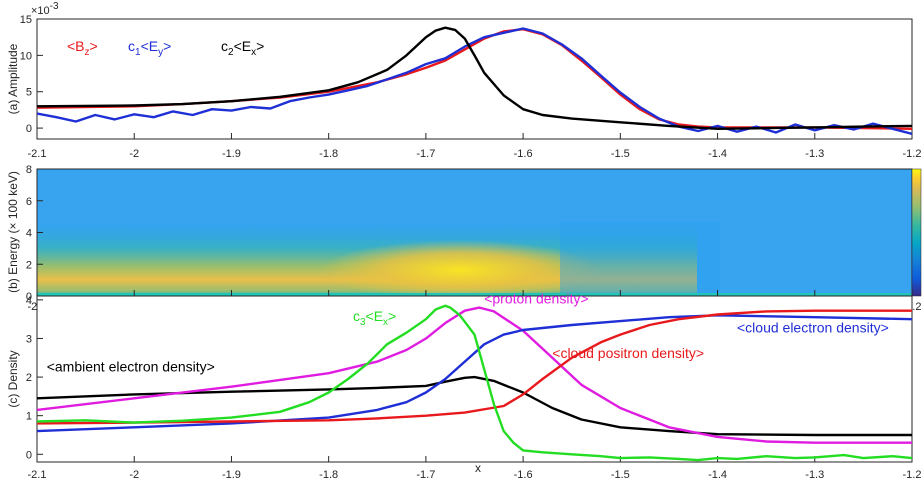  Describe the element at coordinates (478, 468) in the screenshot. I see `panel-c-xlabel: x` at that location.